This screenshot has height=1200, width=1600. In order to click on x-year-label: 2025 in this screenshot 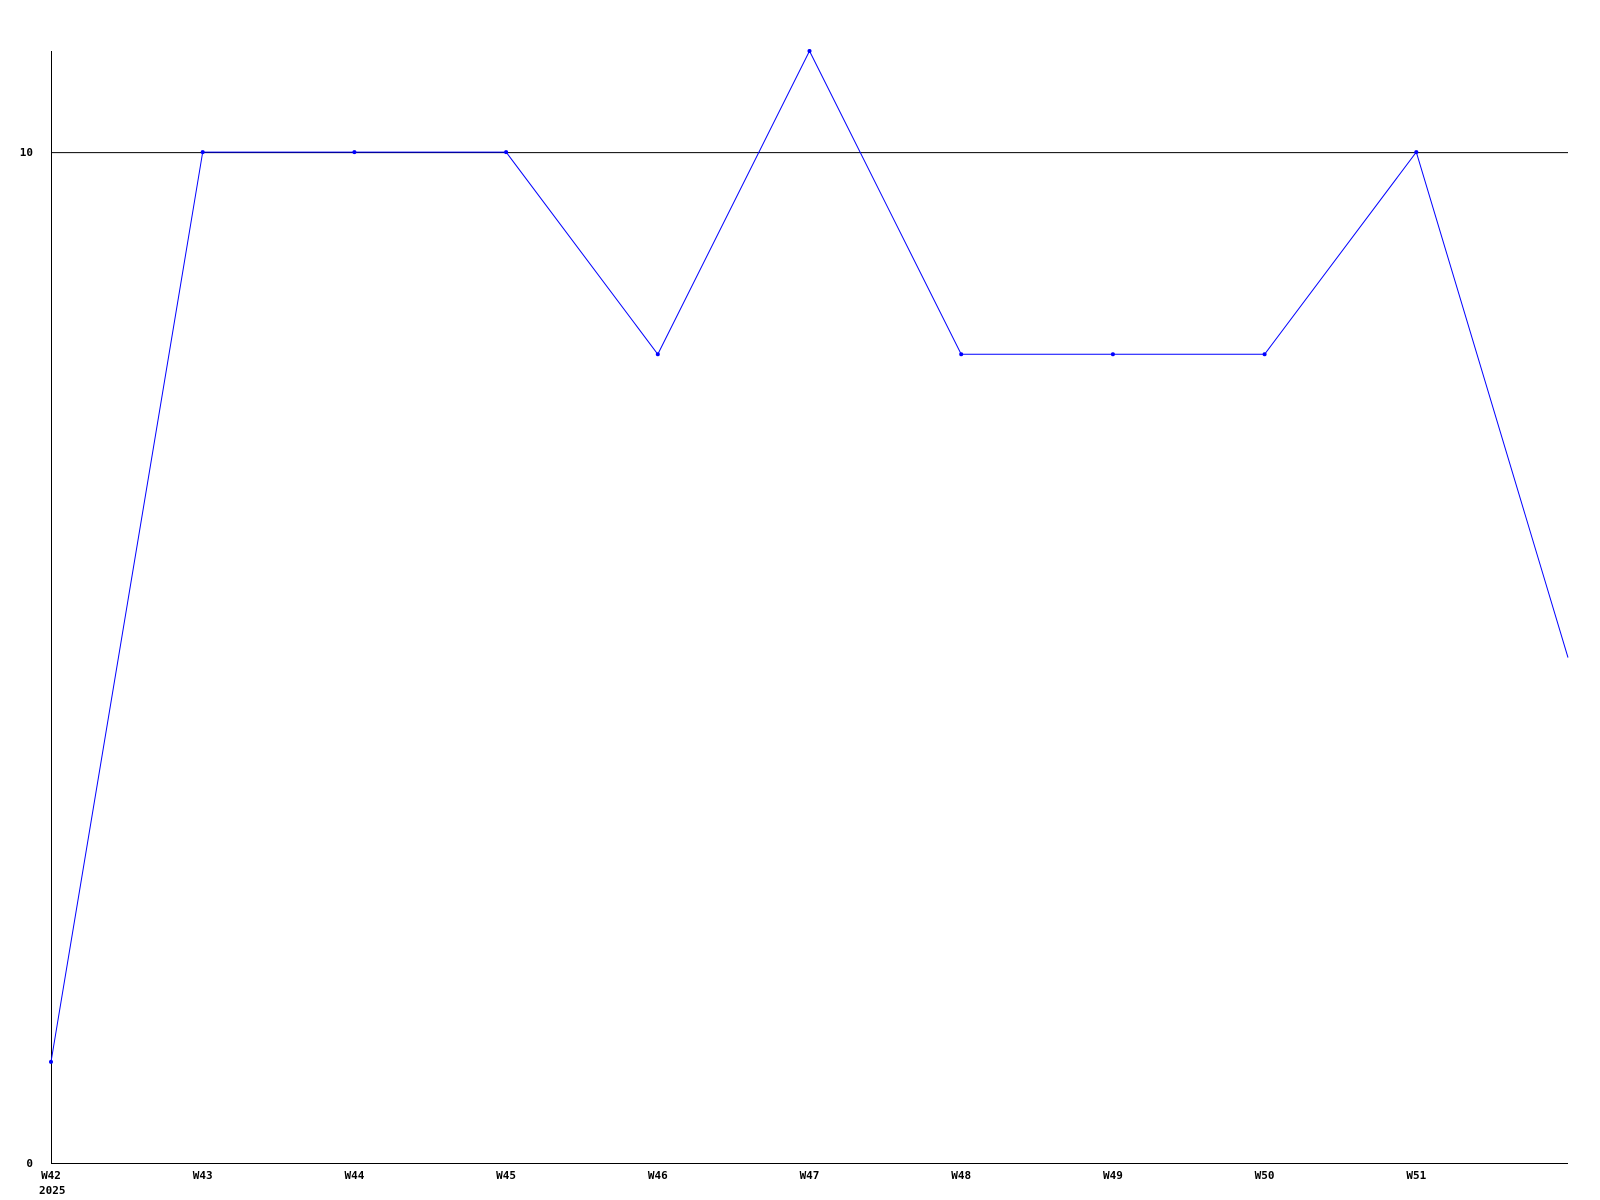, I will do `click(52, 1190)`.